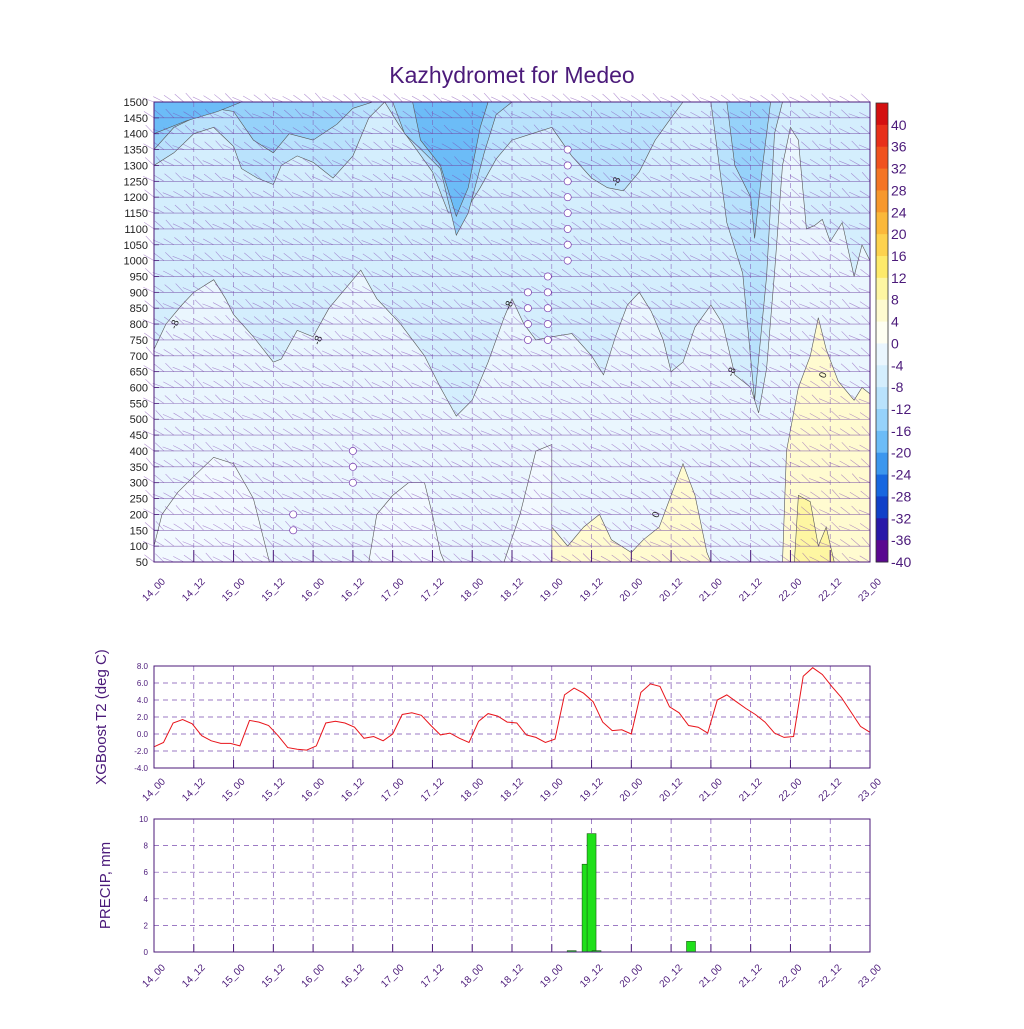 The width and height of the screenshot is (1024, 1029). What do you see at coordinates (513, 790) in the screenshot?
I see `x-tick-label: 18_12` at bounding box center [513, 790].